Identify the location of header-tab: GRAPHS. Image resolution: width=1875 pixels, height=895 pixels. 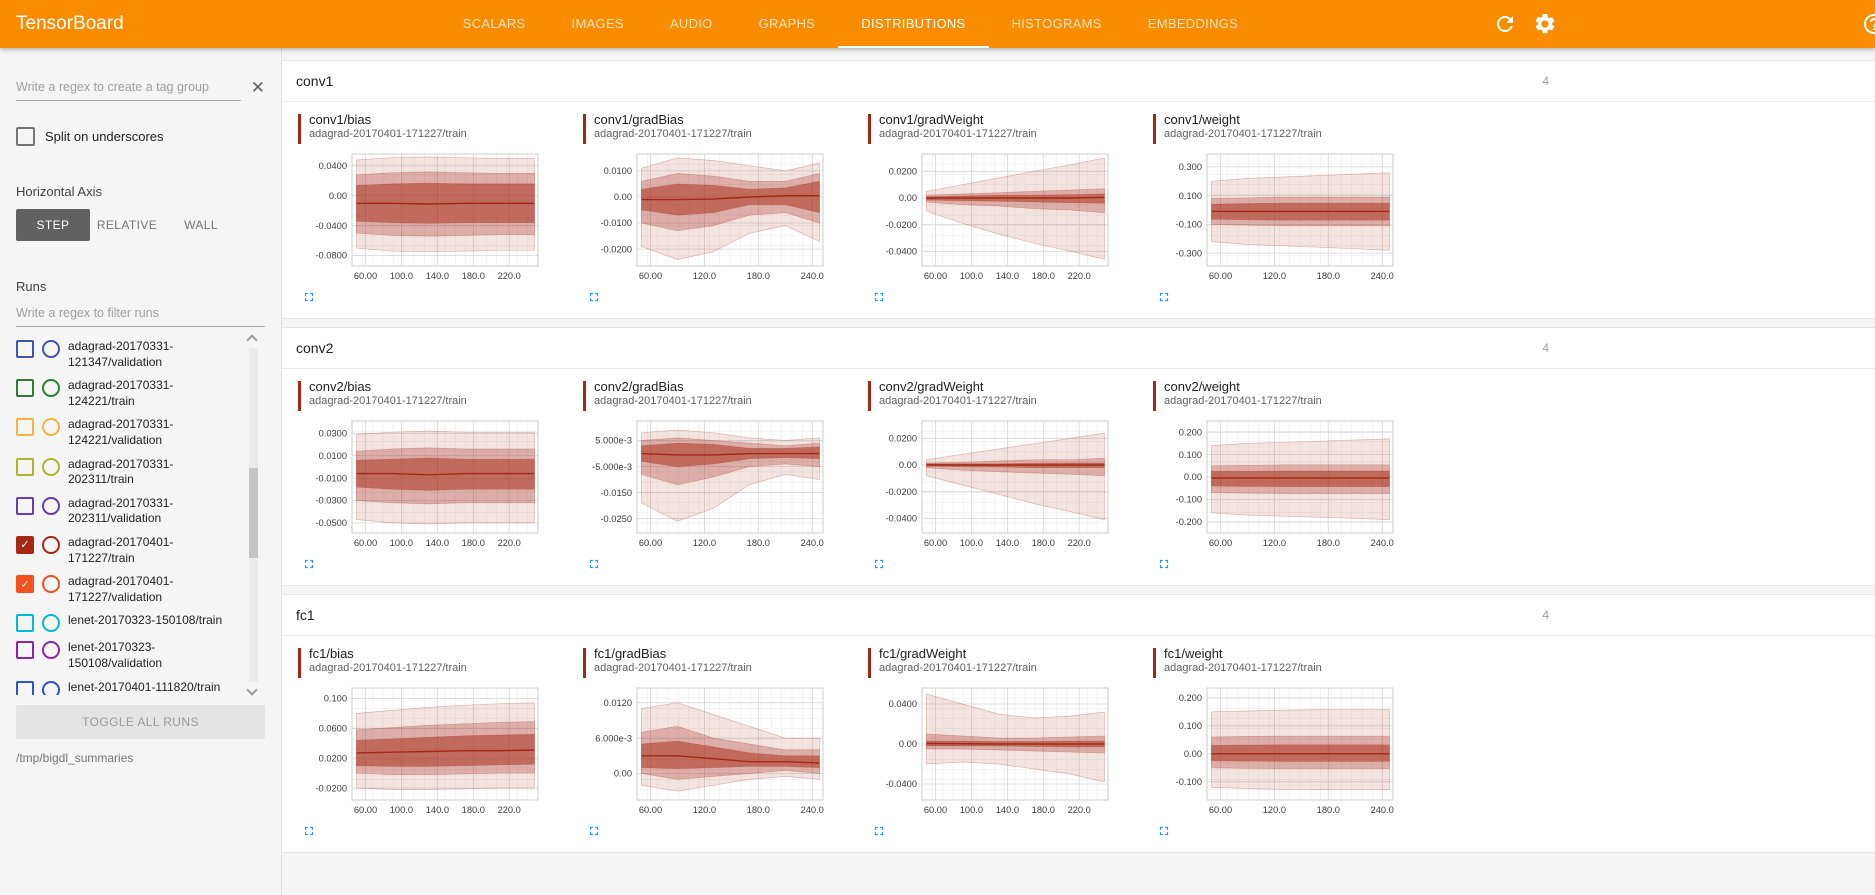
(787, 23).